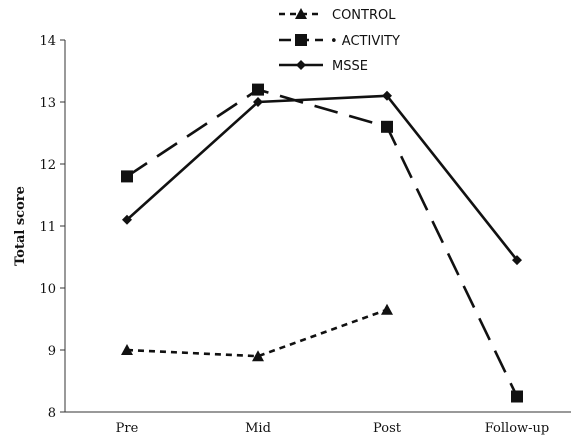 The height and width of the screenshot is (441, 571). I want to click on y-tick-label: 8, so click(52, 413).